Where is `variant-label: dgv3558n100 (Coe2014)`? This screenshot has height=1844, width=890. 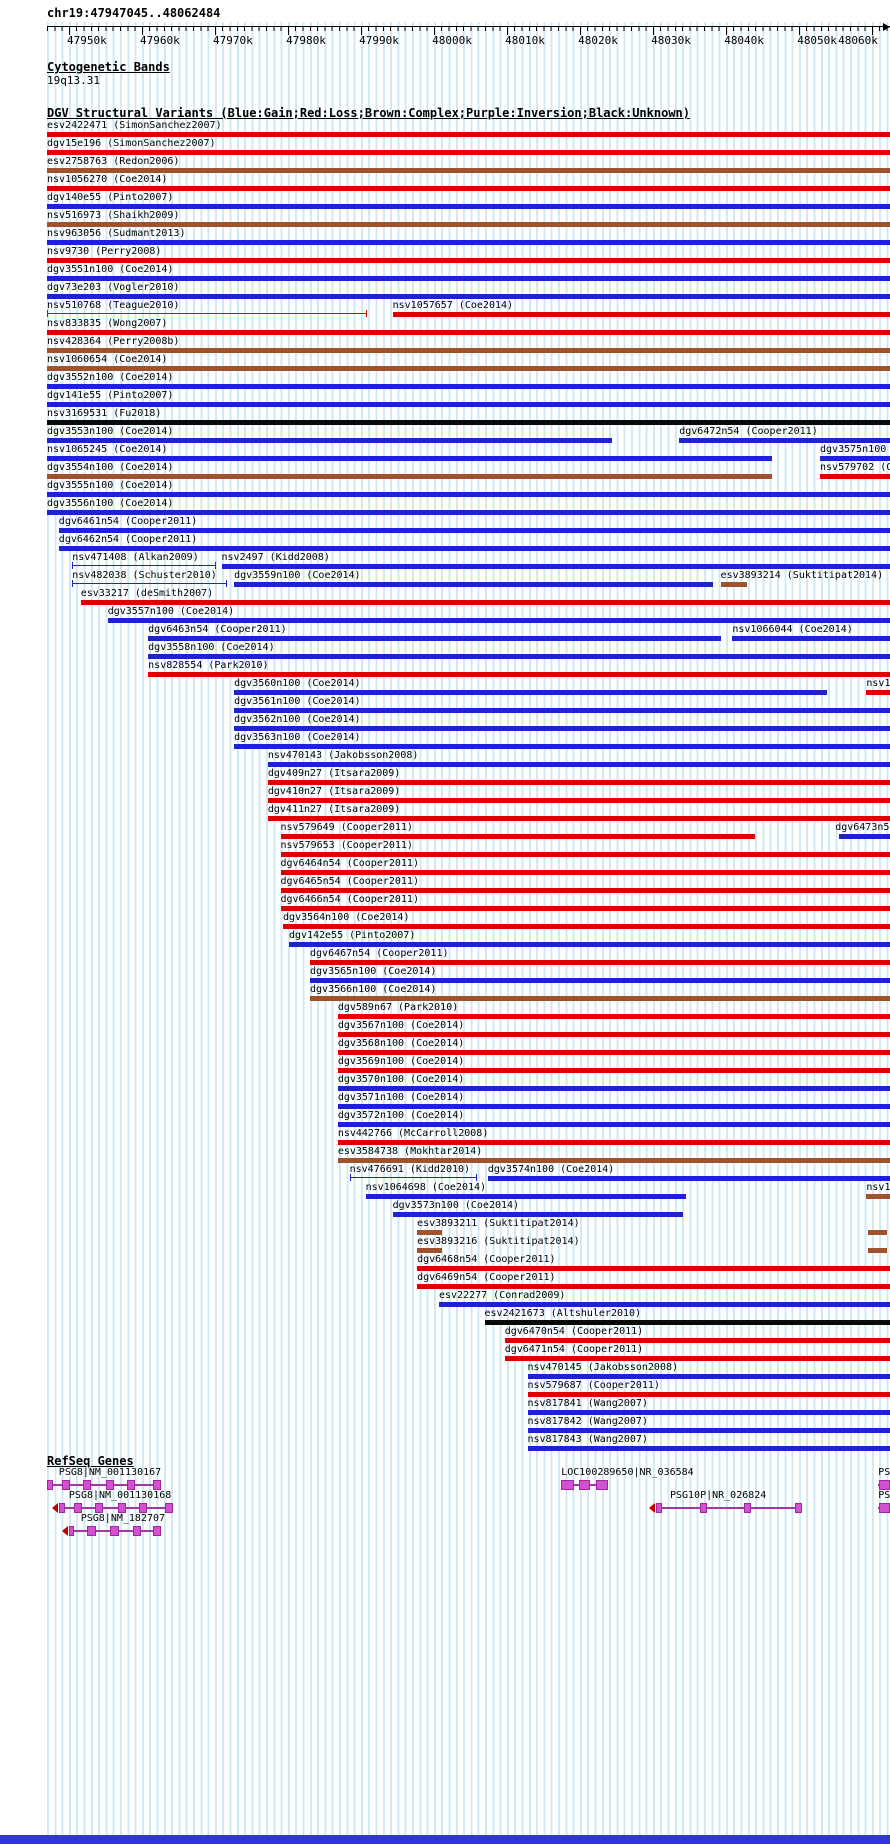
variant-label: dgv3558n100 (Coe2014) is located at coordinates (211, 647).